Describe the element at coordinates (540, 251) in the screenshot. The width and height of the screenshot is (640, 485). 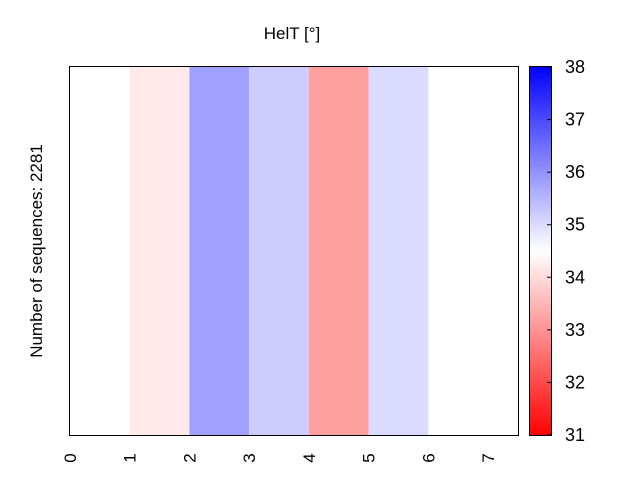
I see `colorbar` at that location.